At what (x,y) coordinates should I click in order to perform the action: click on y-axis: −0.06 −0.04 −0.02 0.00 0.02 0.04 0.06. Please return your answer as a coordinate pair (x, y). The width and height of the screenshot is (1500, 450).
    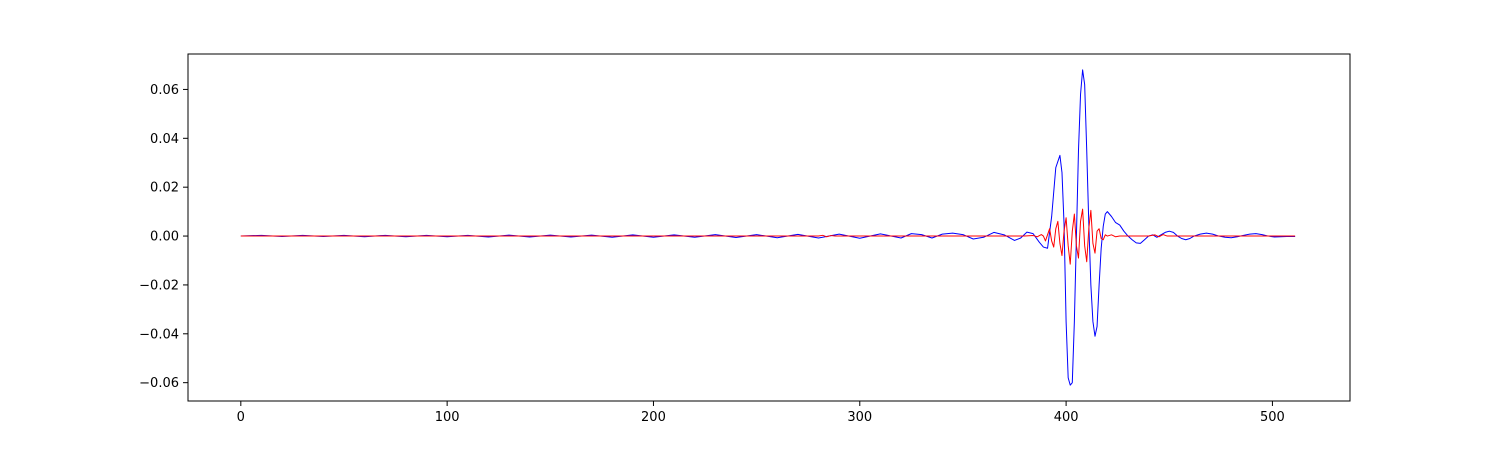
    Looking at the image, I should click on (163, 237).